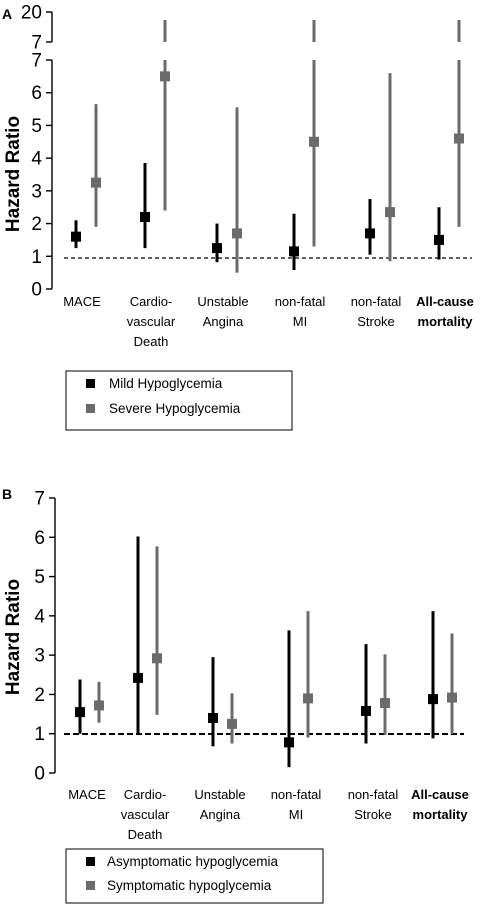 Image resolution: width=495 pixels, height=907 pixels. I want to click on panel-a-category-label: non-fatal MI, so click(300, 311).